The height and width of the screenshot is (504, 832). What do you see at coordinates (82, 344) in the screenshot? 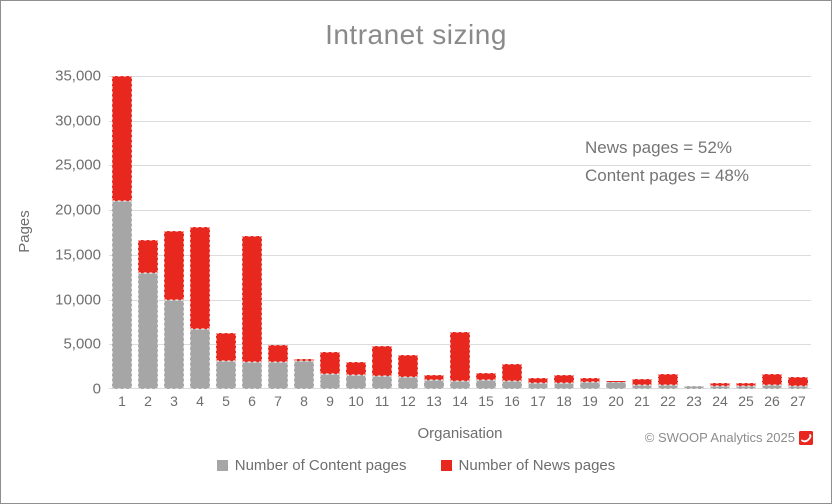
I see `y-tick-label: 5,000` at bounding box center [82, 344].